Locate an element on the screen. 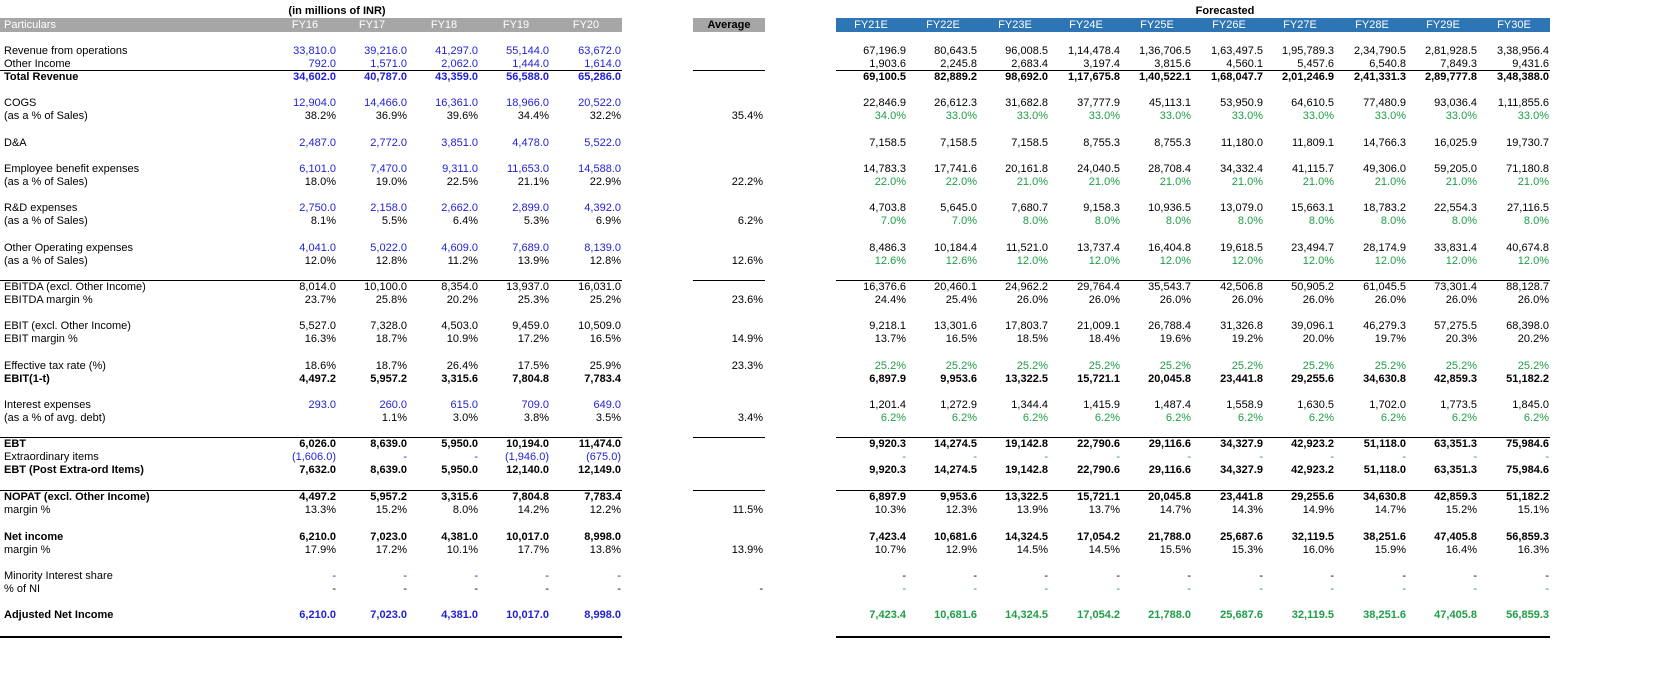  forecast-value-cell: 13,737.4 is located at coordinates (1098, 248).